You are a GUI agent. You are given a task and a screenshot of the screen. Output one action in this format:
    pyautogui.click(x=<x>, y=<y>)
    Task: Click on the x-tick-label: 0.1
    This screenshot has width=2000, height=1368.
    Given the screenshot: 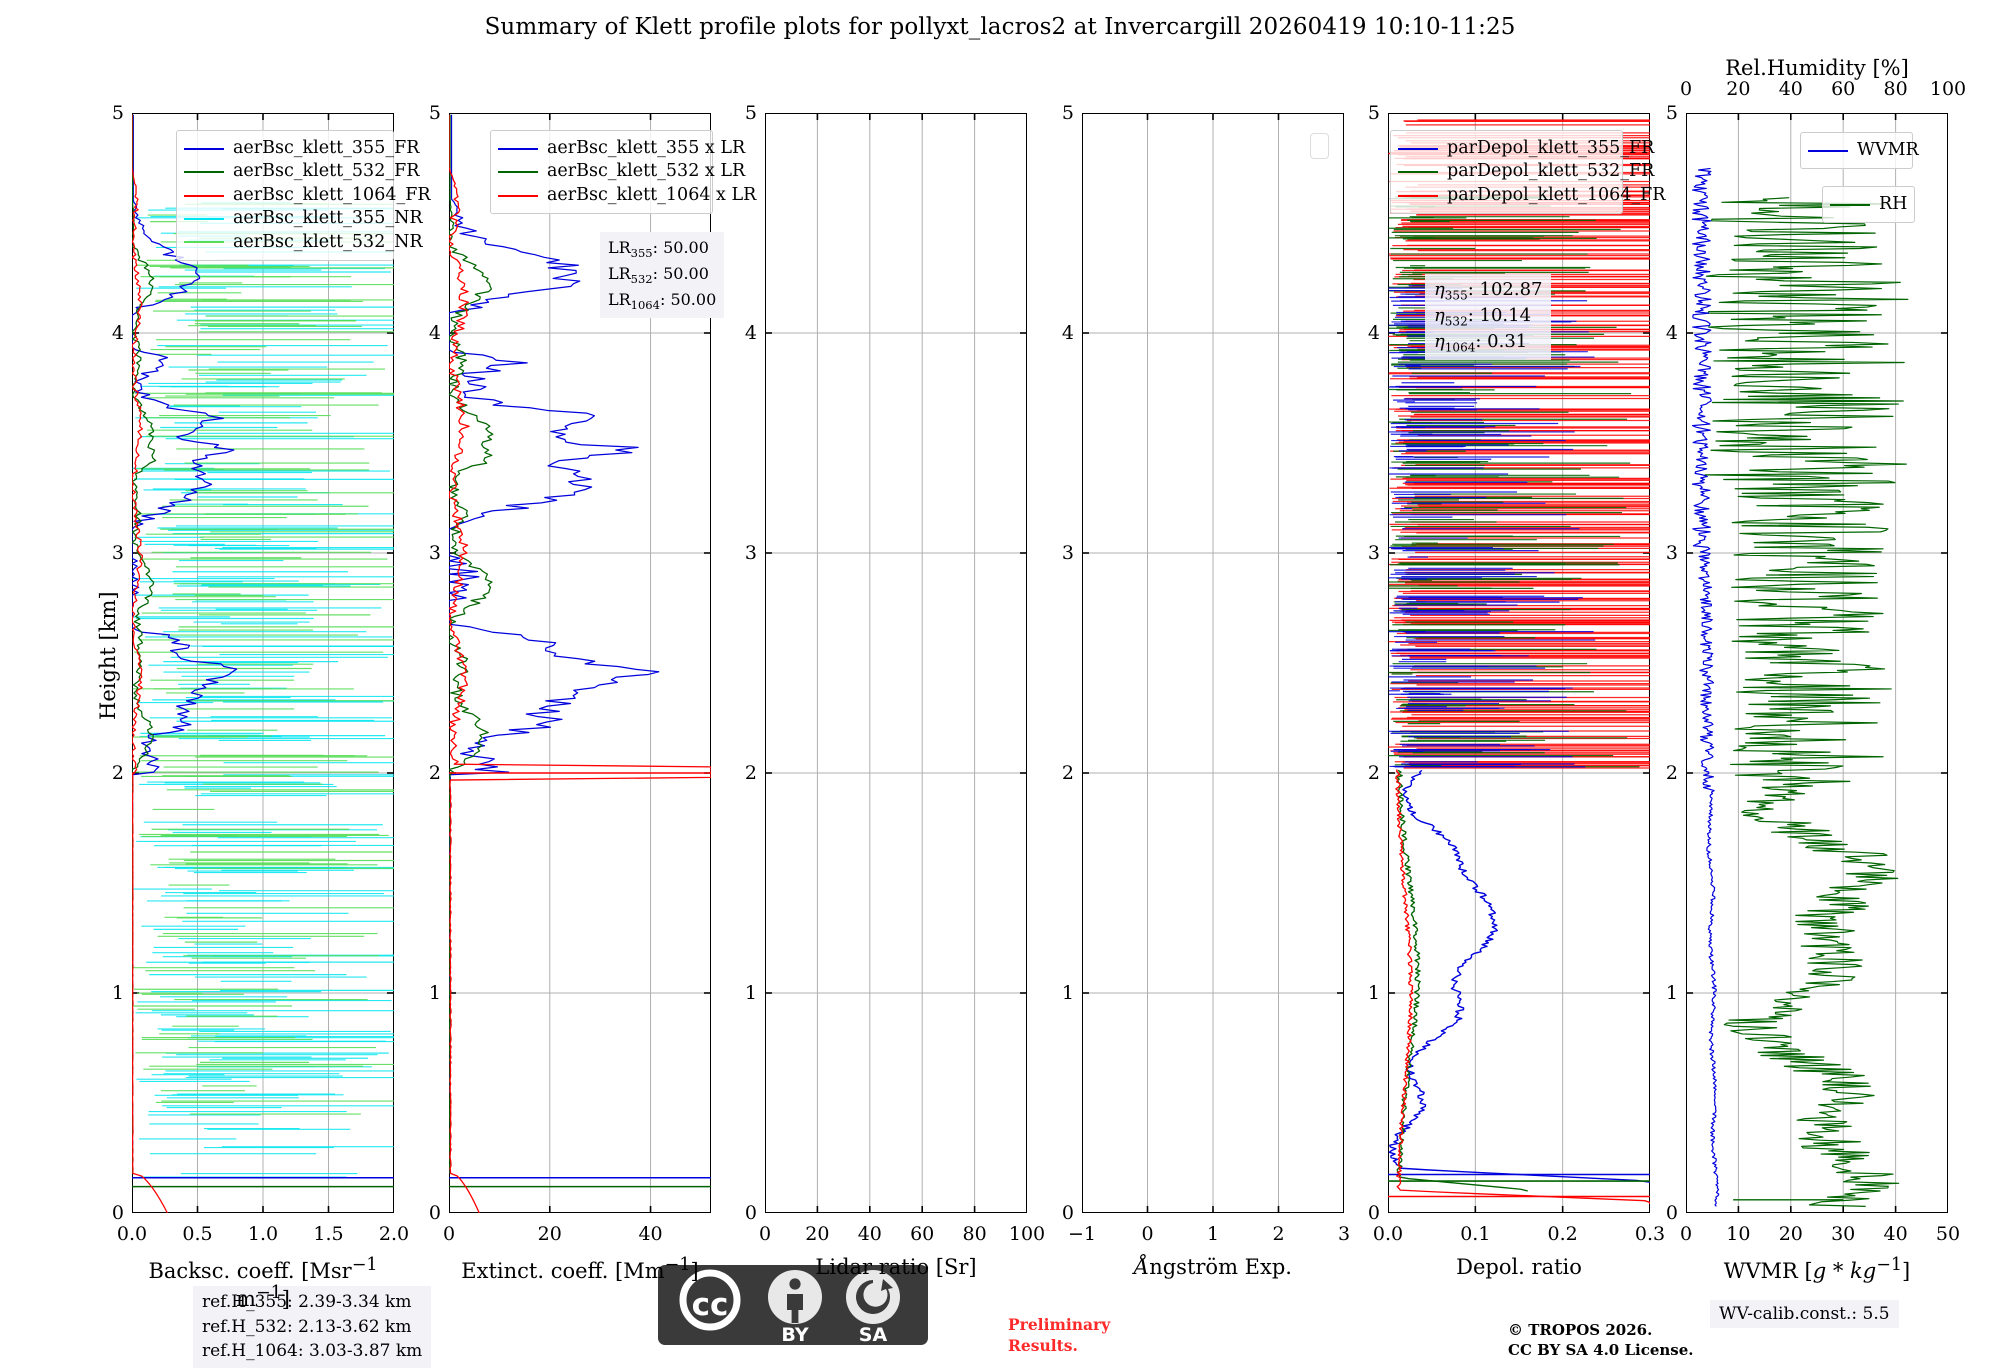 What is the action you would take?
    pyautogui.click(x=1475, y=1234)
    